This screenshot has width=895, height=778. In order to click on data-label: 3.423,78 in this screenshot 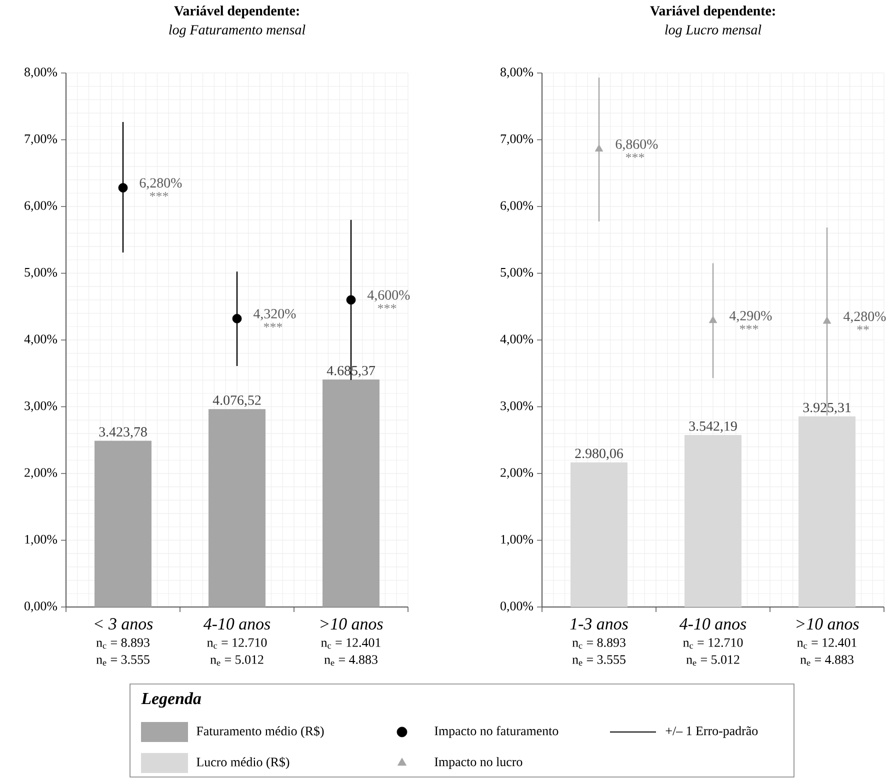, I will do `click(123, 433)`.